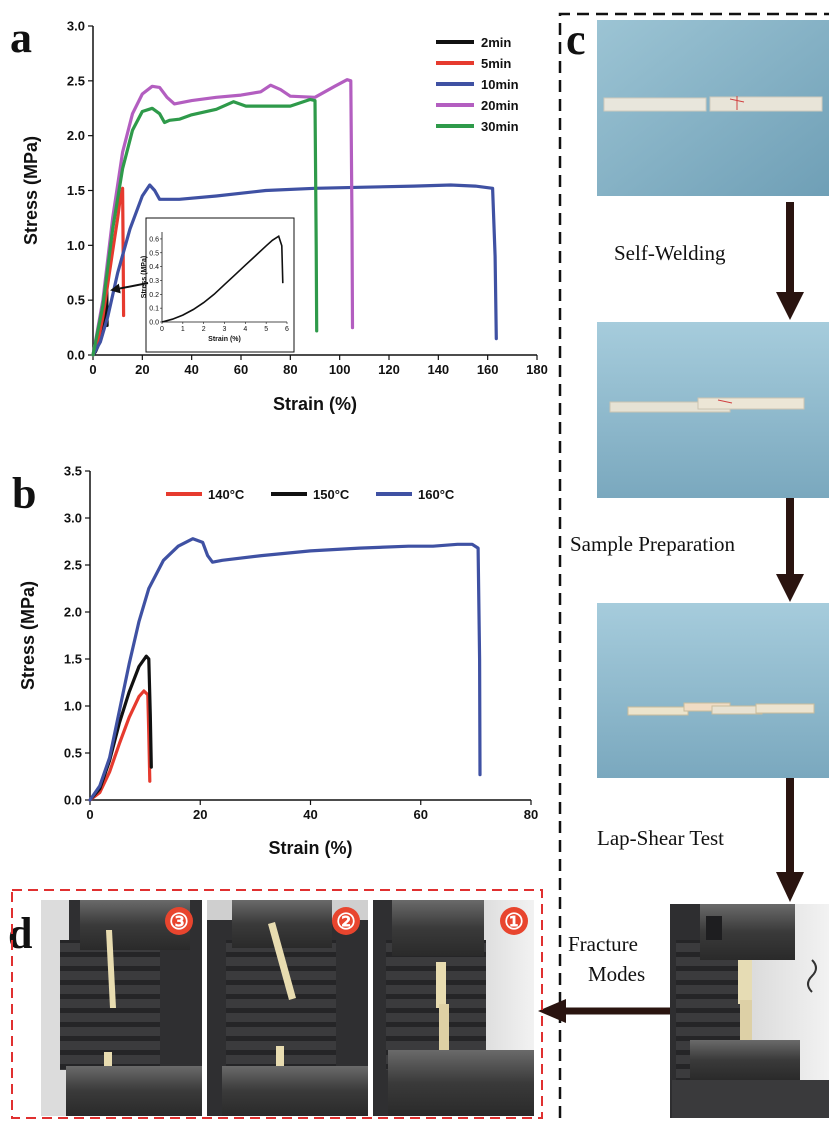 This screenshot has height=1127, width=829. Describe the element at coordinates (224, 339) in the screenshot. I see `inset-x-title: Strain (%)` at that location.